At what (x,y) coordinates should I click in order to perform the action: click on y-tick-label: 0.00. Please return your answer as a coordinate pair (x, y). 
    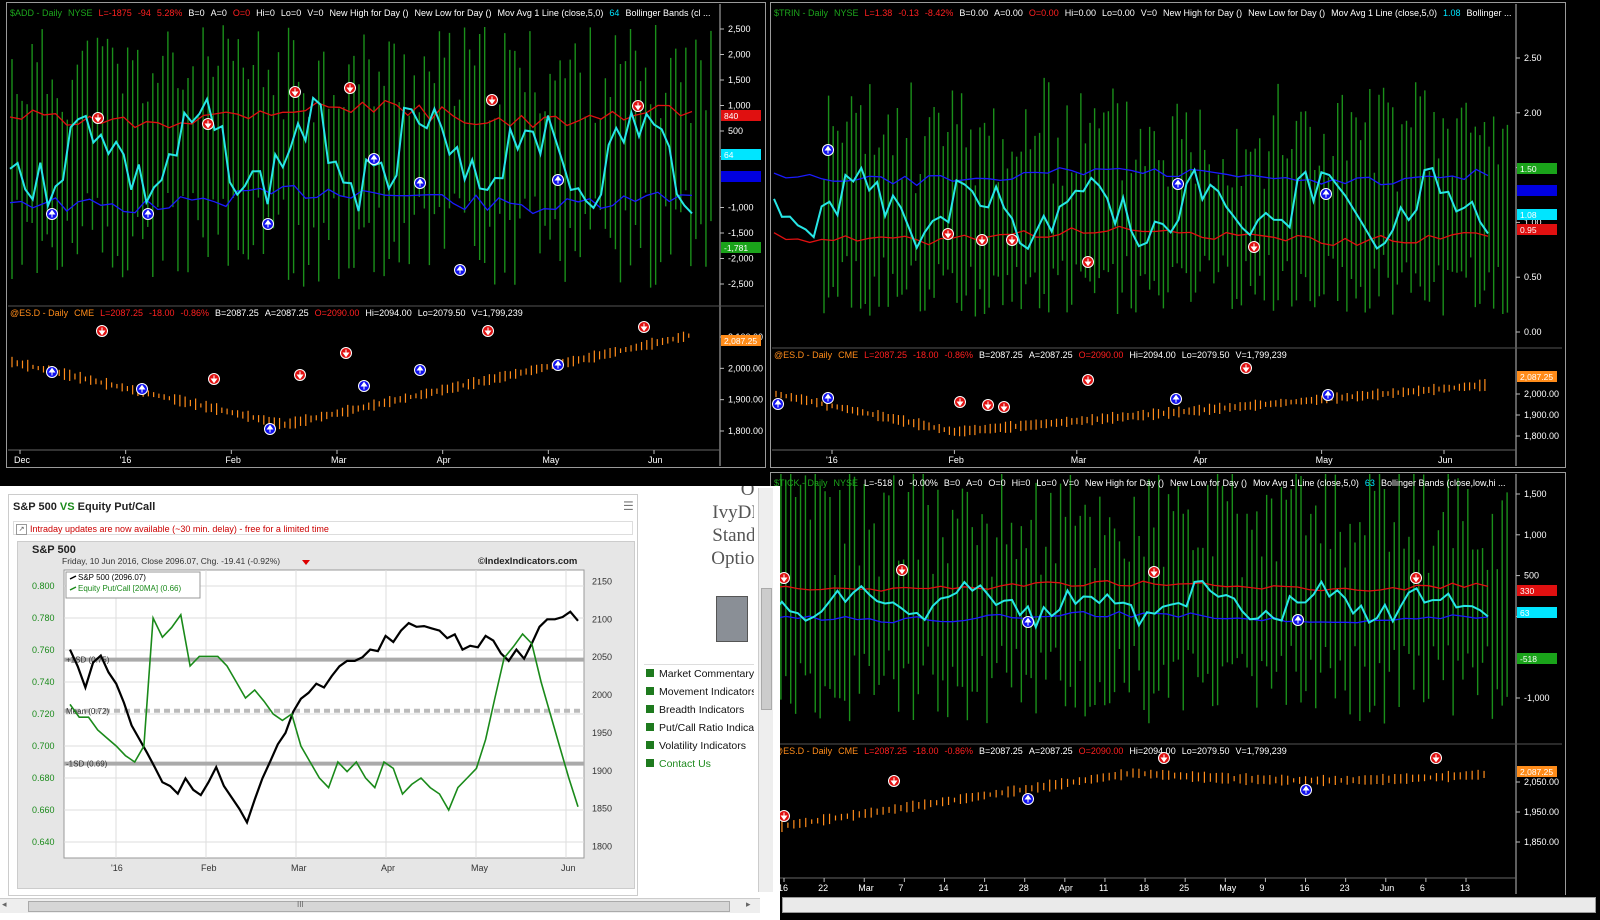
    Looking at the image, I should click on (1533, 332).